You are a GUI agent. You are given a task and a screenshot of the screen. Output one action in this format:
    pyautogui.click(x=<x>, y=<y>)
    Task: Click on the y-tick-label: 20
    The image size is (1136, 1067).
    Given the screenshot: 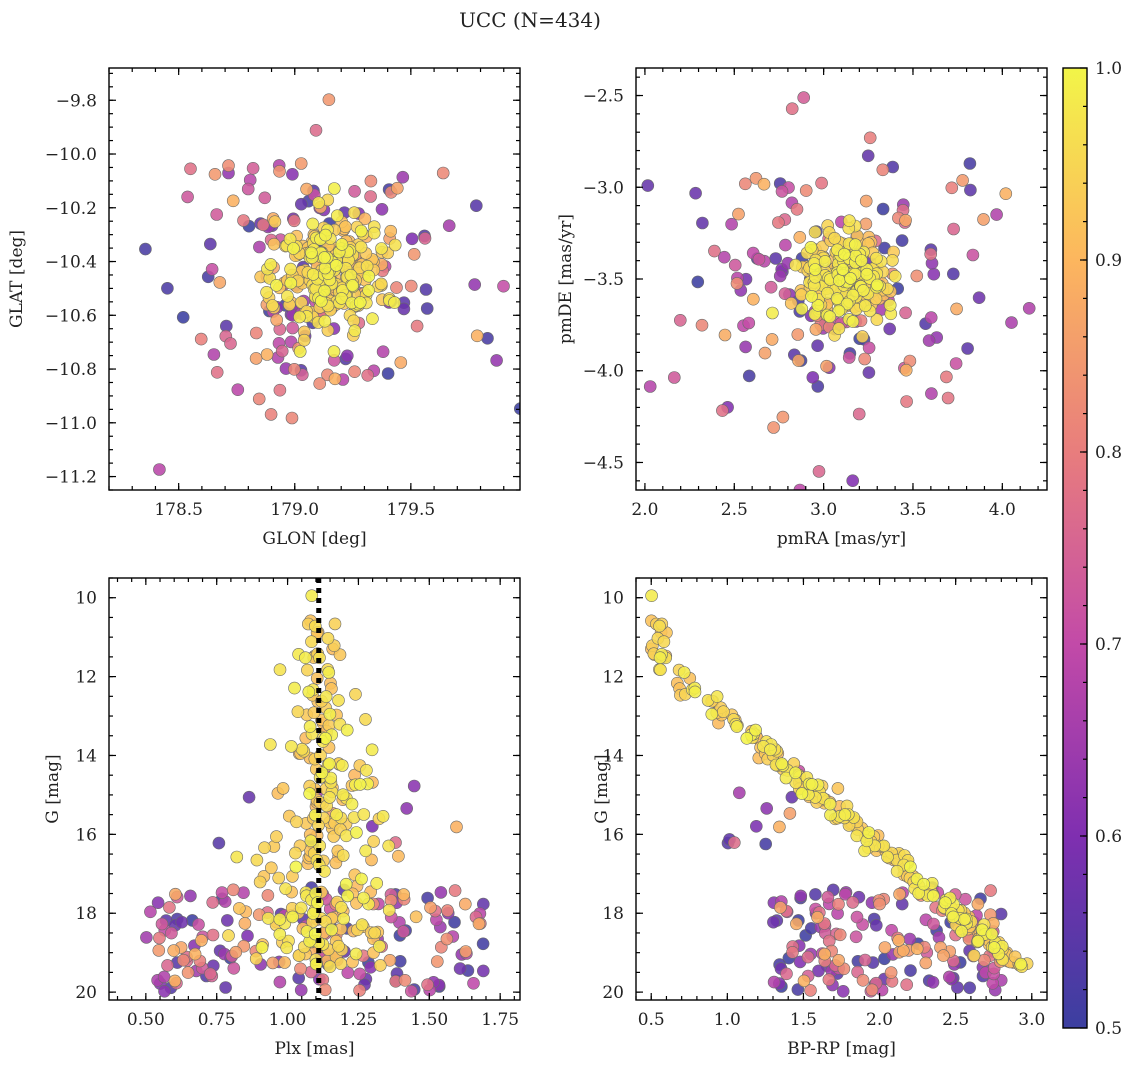 What is the action you would take?
    pyautogui.click(x=86, y=993)
    